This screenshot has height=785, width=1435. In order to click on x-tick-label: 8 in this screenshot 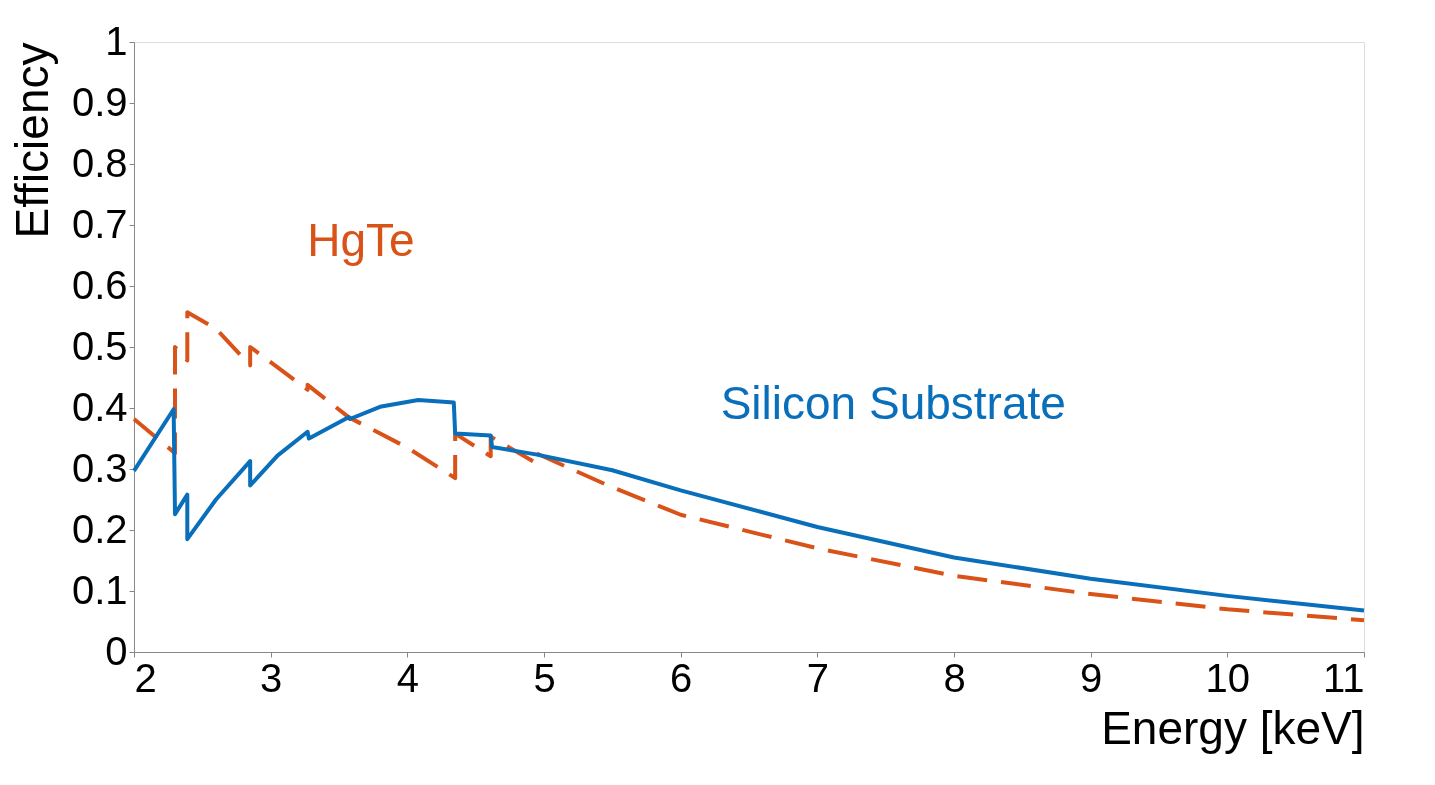, I will do `click(954, 677)`.